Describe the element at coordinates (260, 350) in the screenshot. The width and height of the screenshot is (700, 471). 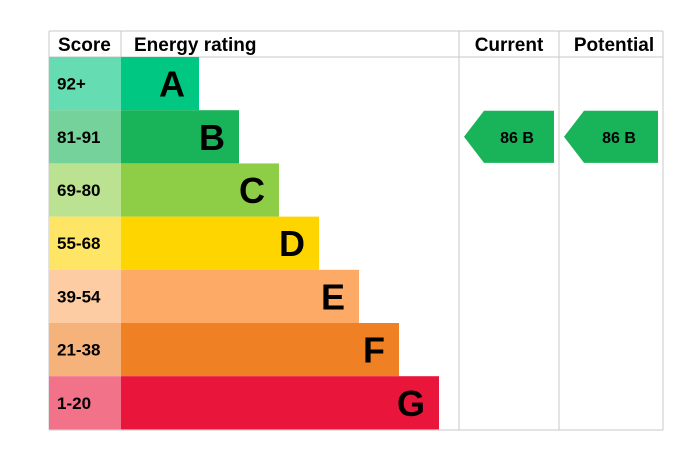
I see `rating-bar-f` at that location.